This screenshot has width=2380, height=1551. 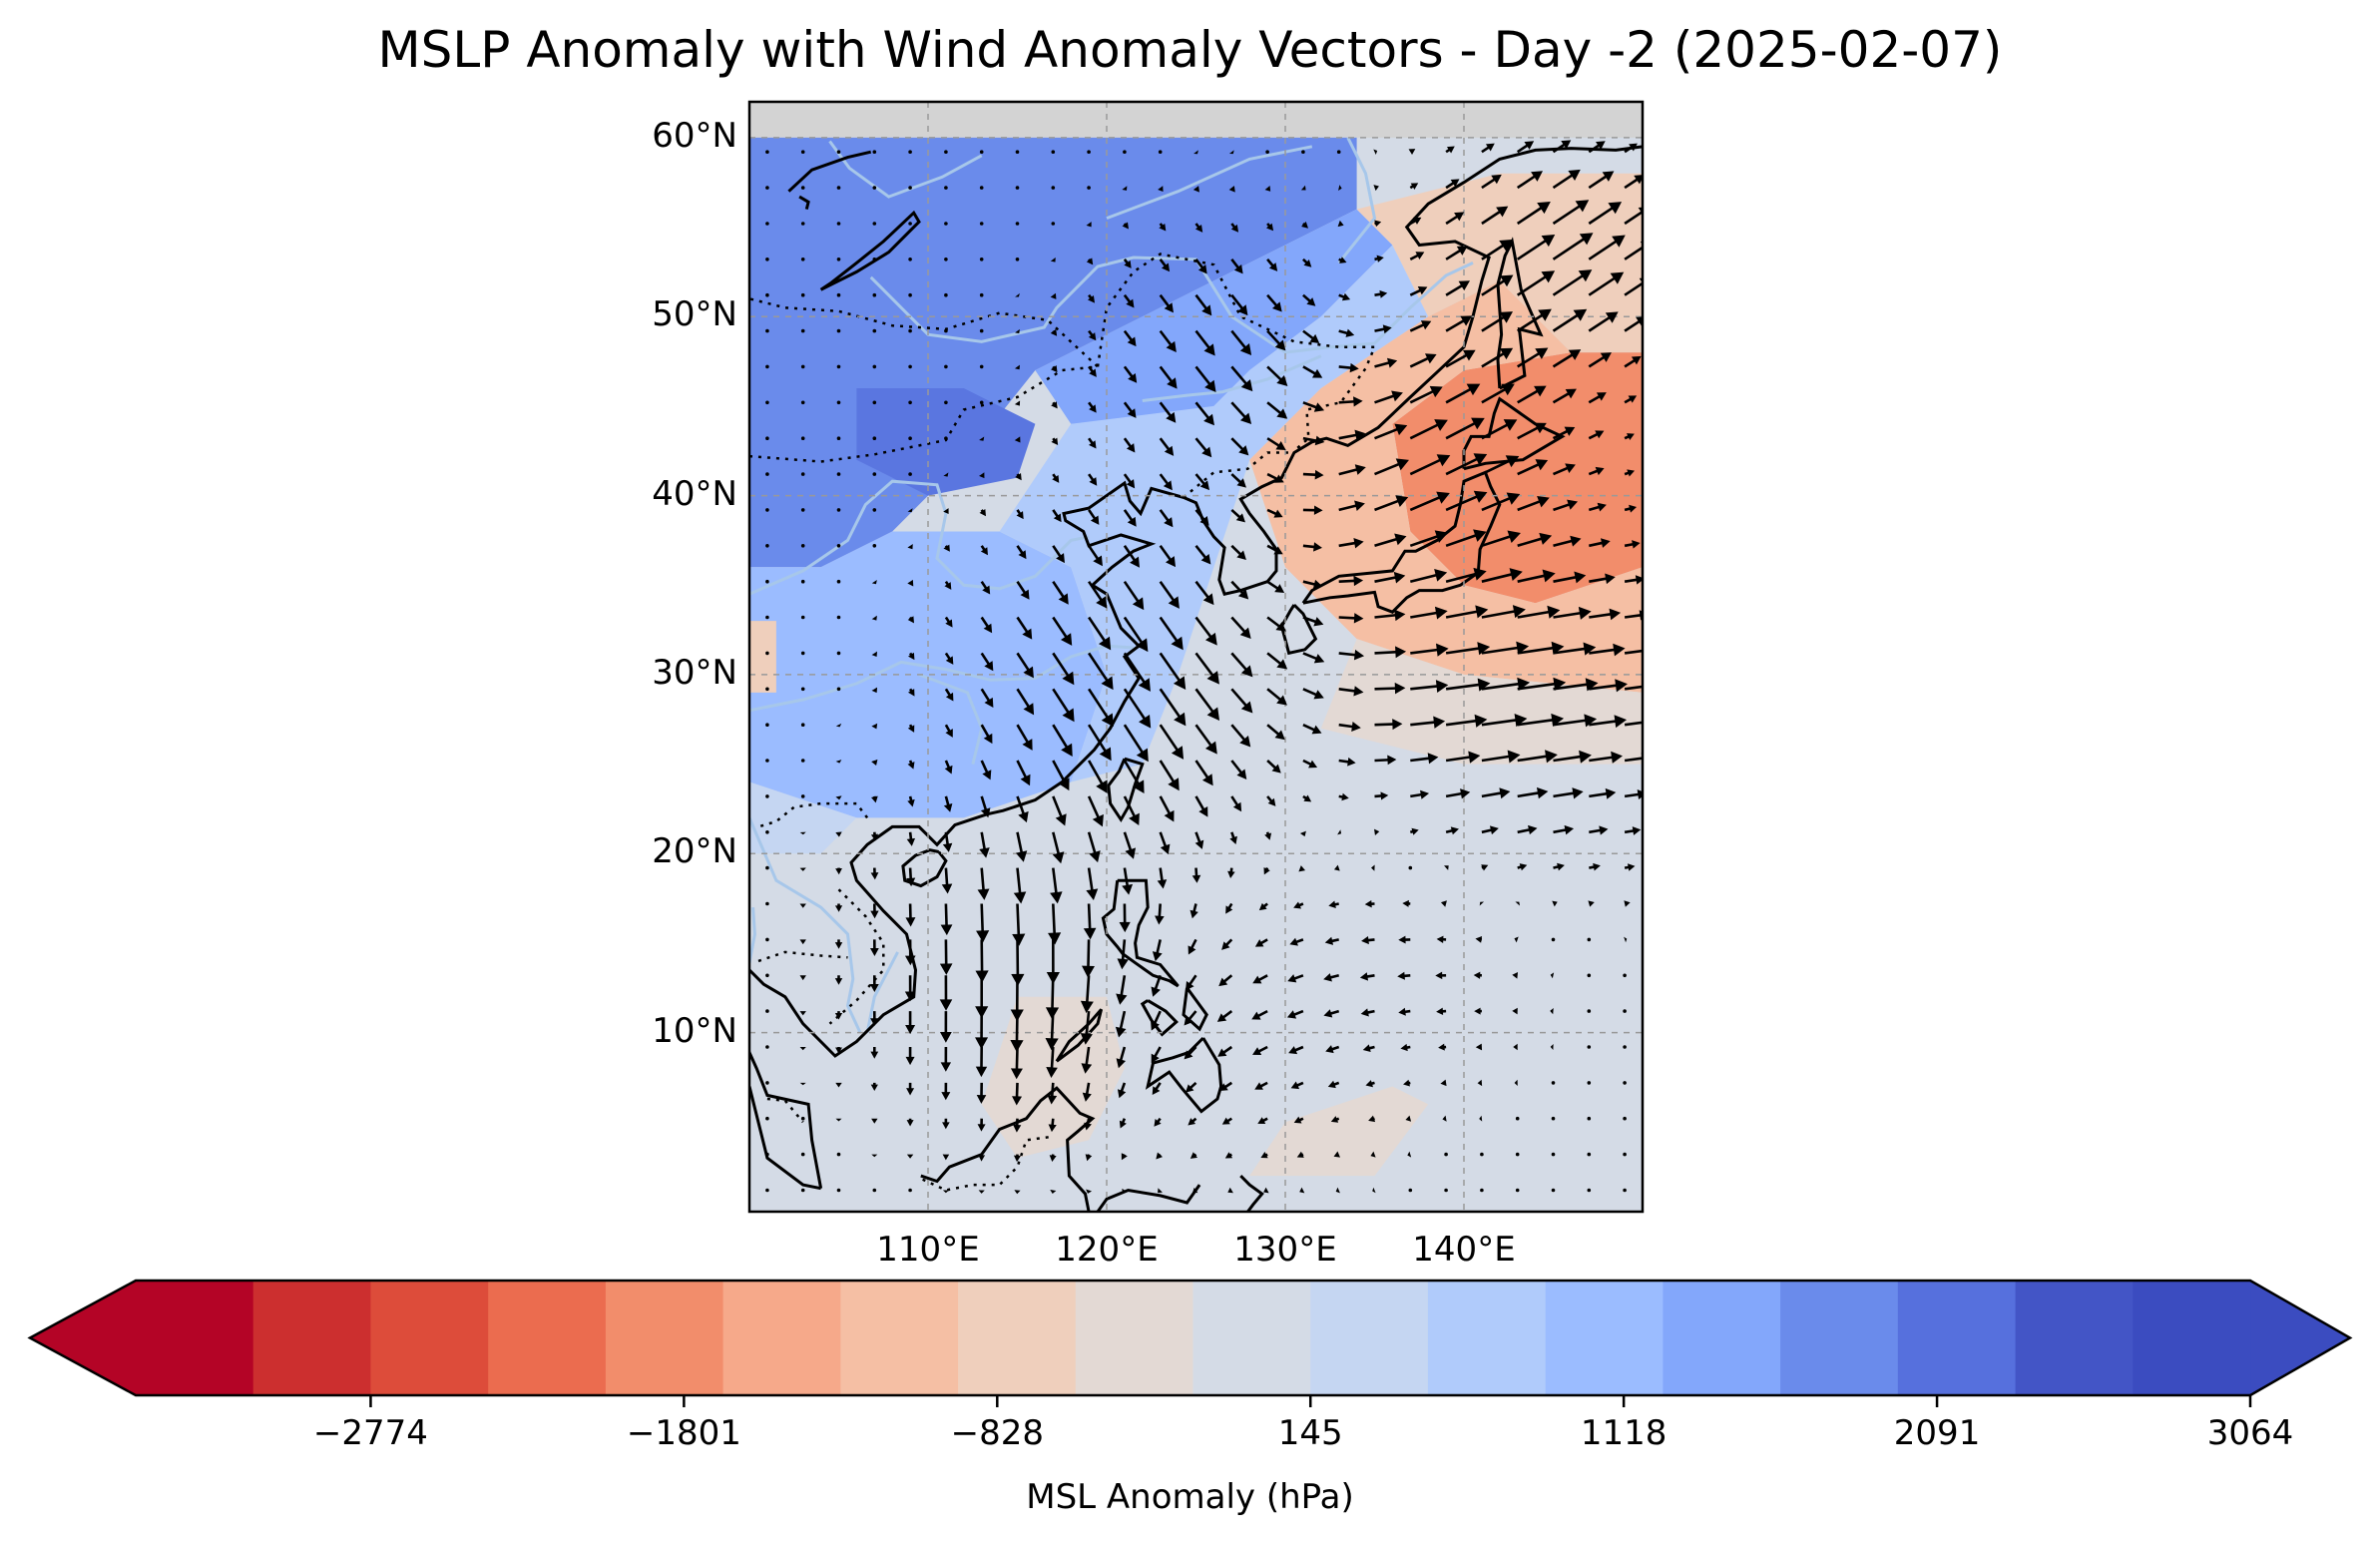 I want to click on no-data-band, so click(x=1196, y=120).